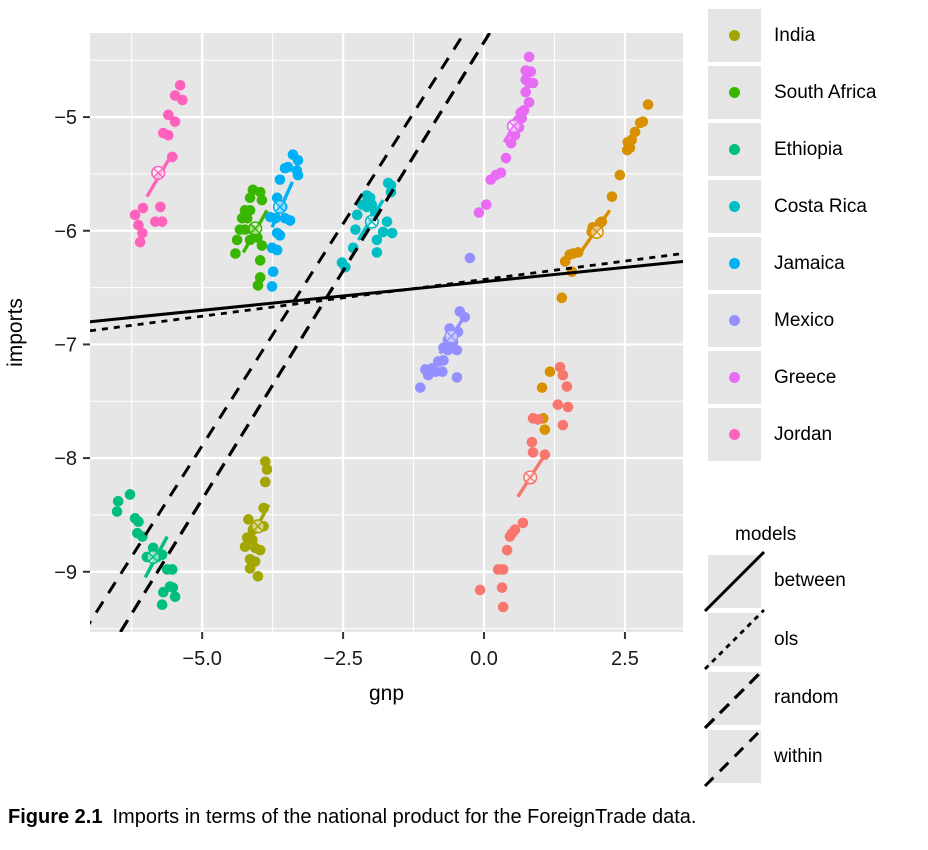 Image resolution: width=928 pixels, height=850 pixels. Describe the element at coordinates (506, 134) in the screenshot. I see `series-greece` at that location.